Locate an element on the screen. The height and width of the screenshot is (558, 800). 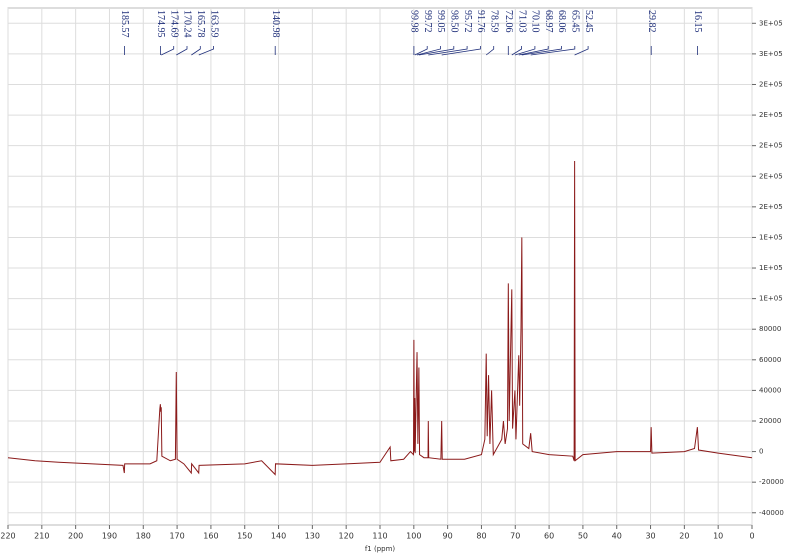
x-tick-label: 190 is located at coordinates (109, 536).